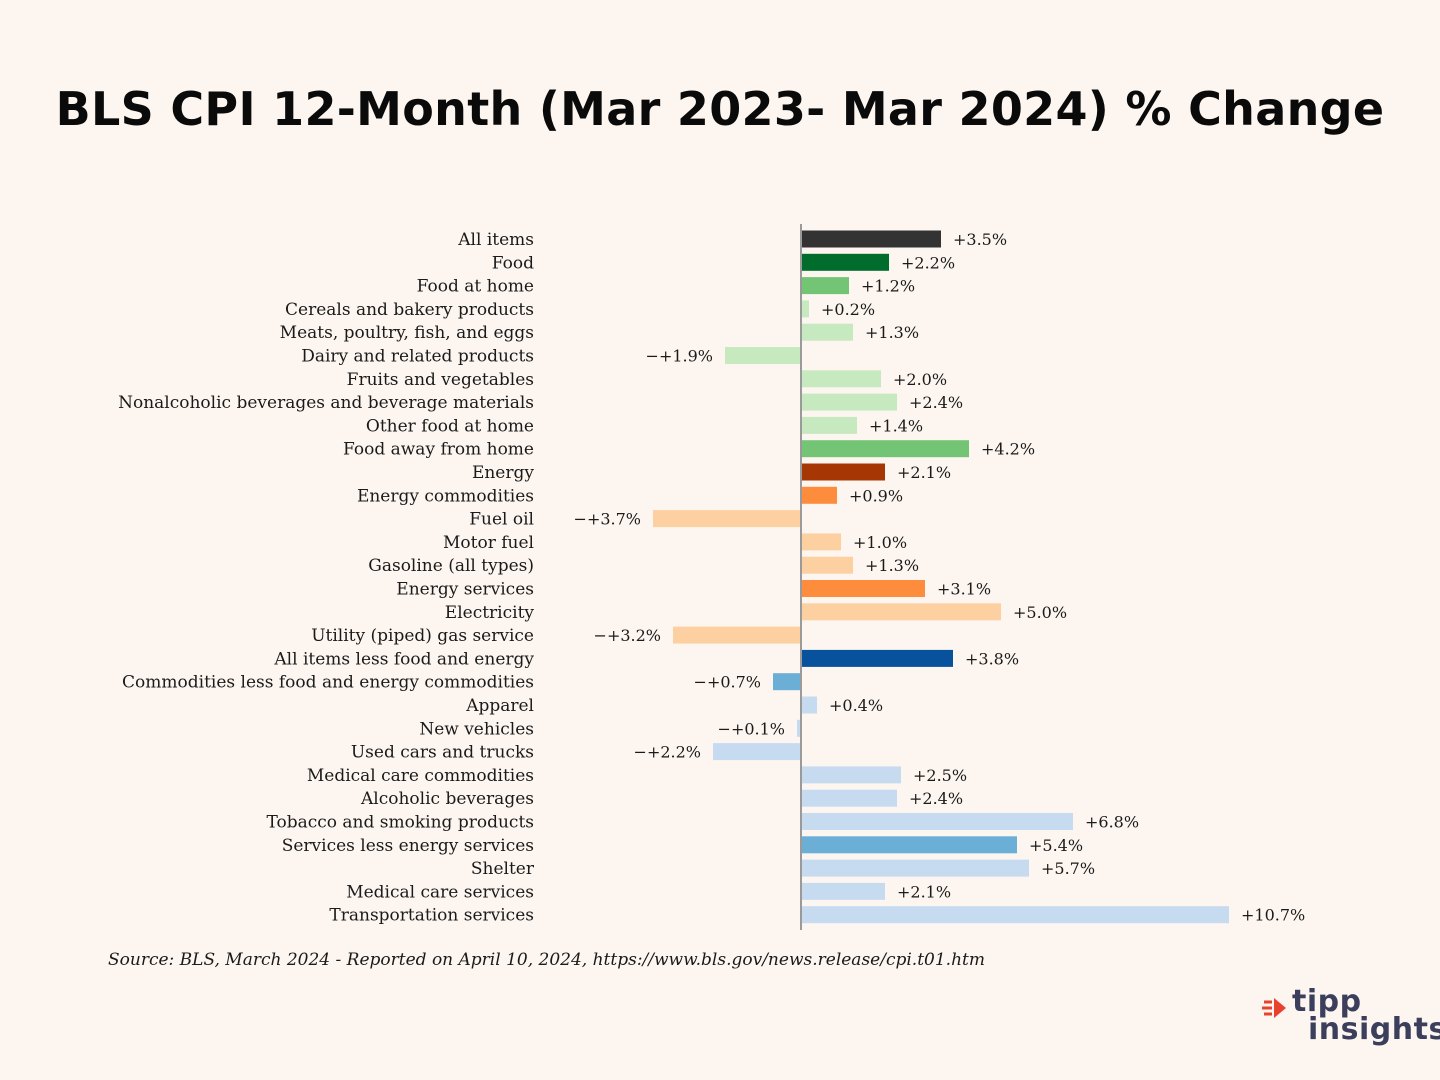 This screenshot has width=1440, height=1080. I want to click on category-label-16: Electricity, so click(490, 613).